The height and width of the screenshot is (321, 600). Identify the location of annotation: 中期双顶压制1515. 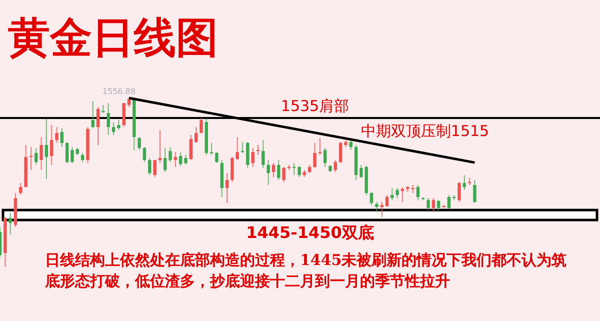
(425, 131).